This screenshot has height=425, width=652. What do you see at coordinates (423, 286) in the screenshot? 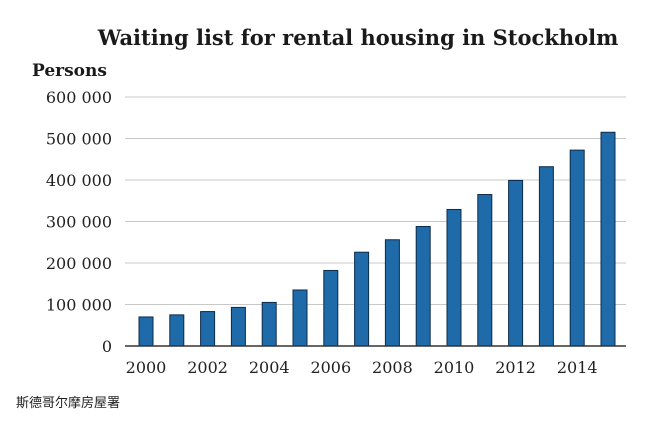
I see `bar-2009` at bounding box center [423, 286].